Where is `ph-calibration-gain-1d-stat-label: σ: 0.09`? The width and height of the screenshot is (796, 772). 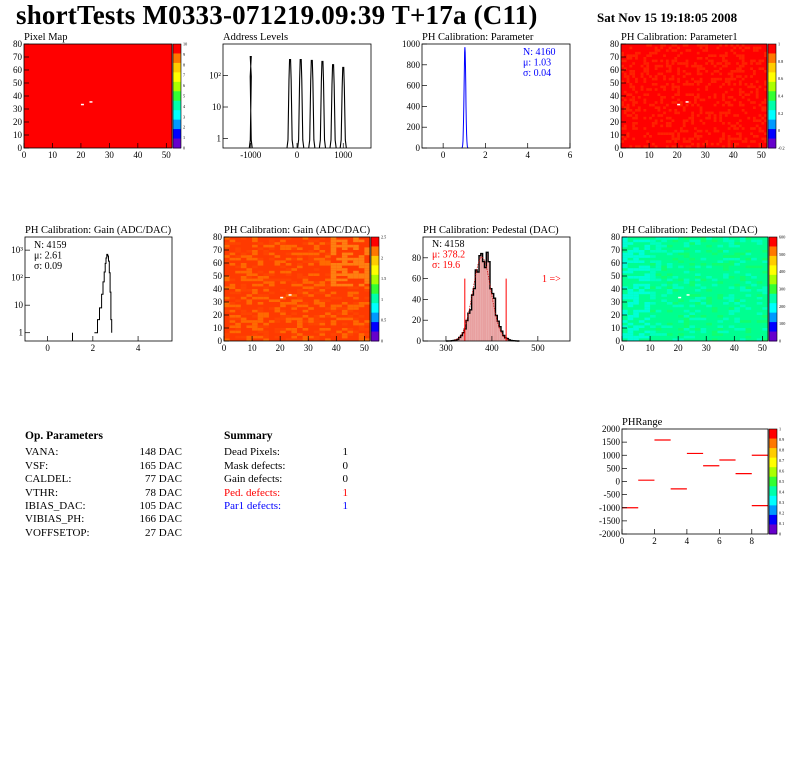
ph-calibration-gain-1d-stat-label: σ: 0.09 is located at coordinates (48, 266).